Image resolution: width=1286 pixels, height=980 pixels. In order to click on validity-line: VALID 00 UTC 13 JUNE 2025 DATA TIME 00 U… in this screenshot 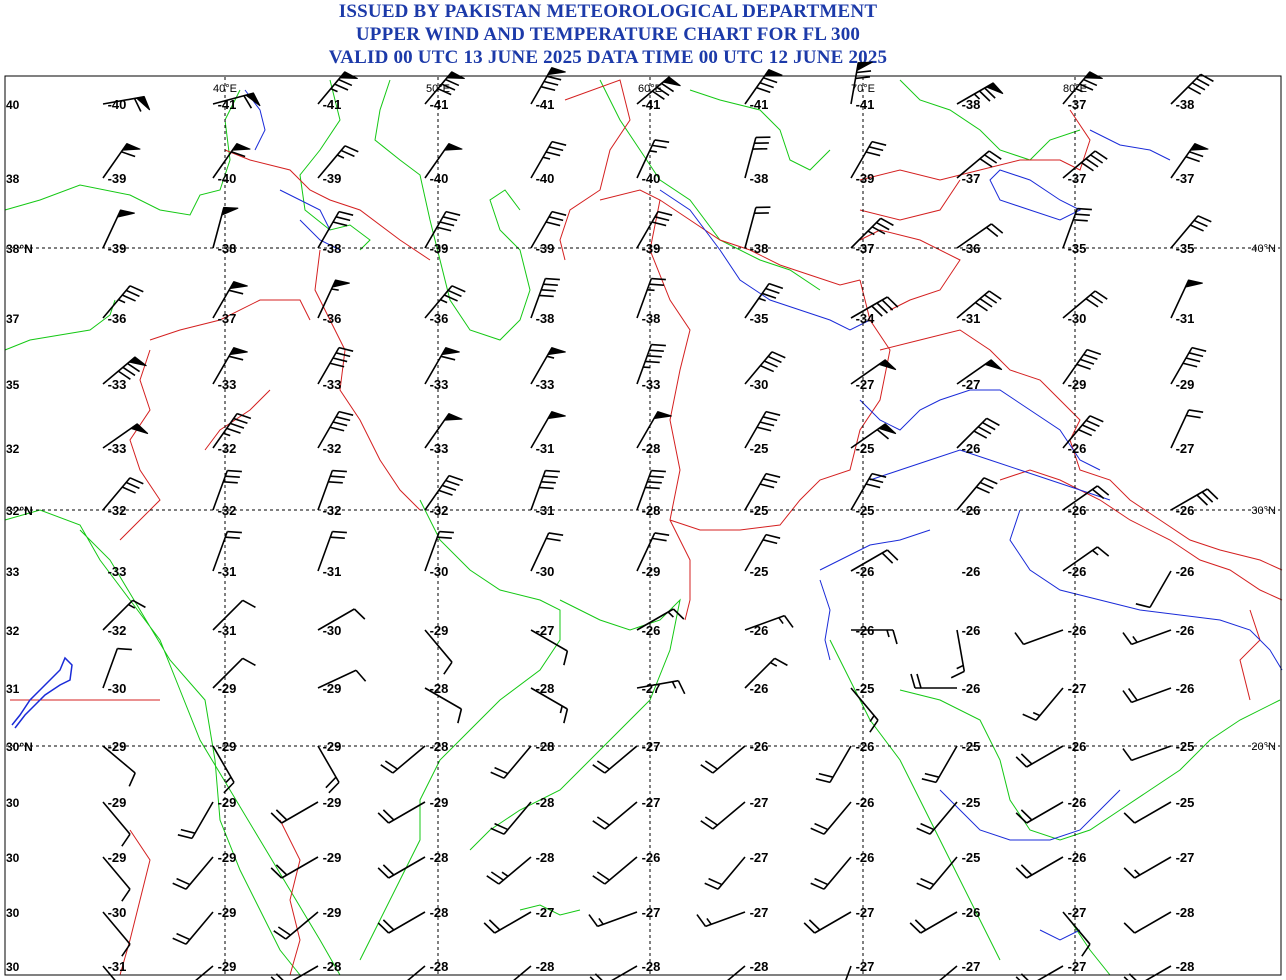, I will do `click(608, 57)`.